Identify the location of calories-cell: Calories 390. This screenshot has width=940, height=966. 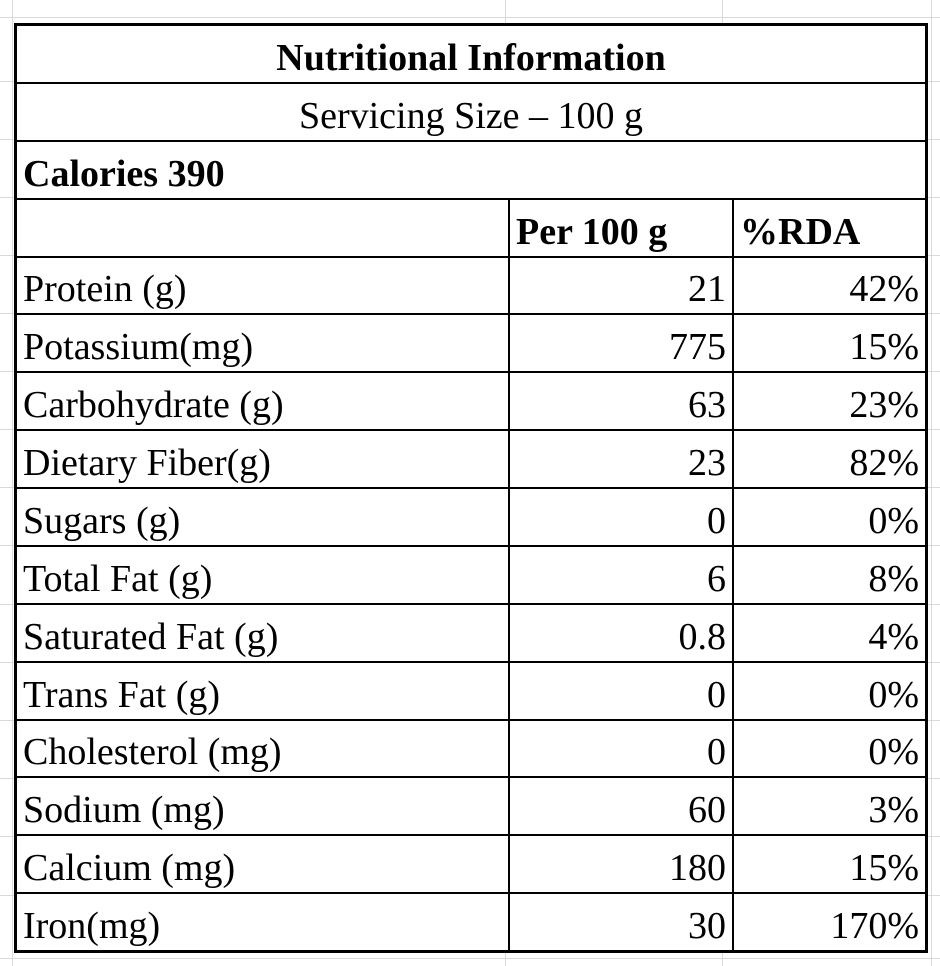
(471, 169).